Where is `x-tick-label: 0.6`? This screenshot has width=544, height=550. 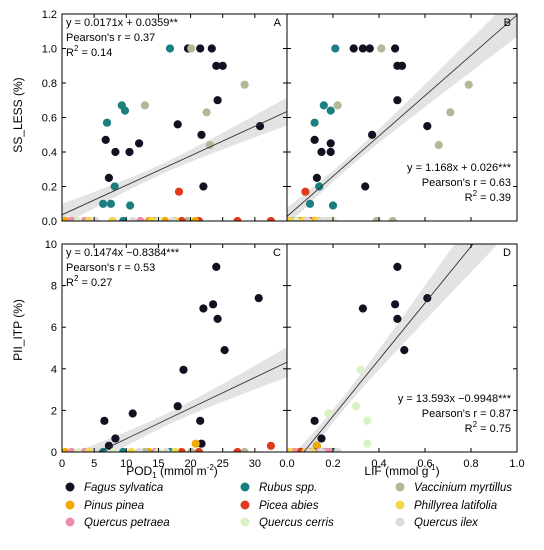
x-tick-label: 0.6 is located at coordinates (424, 464).